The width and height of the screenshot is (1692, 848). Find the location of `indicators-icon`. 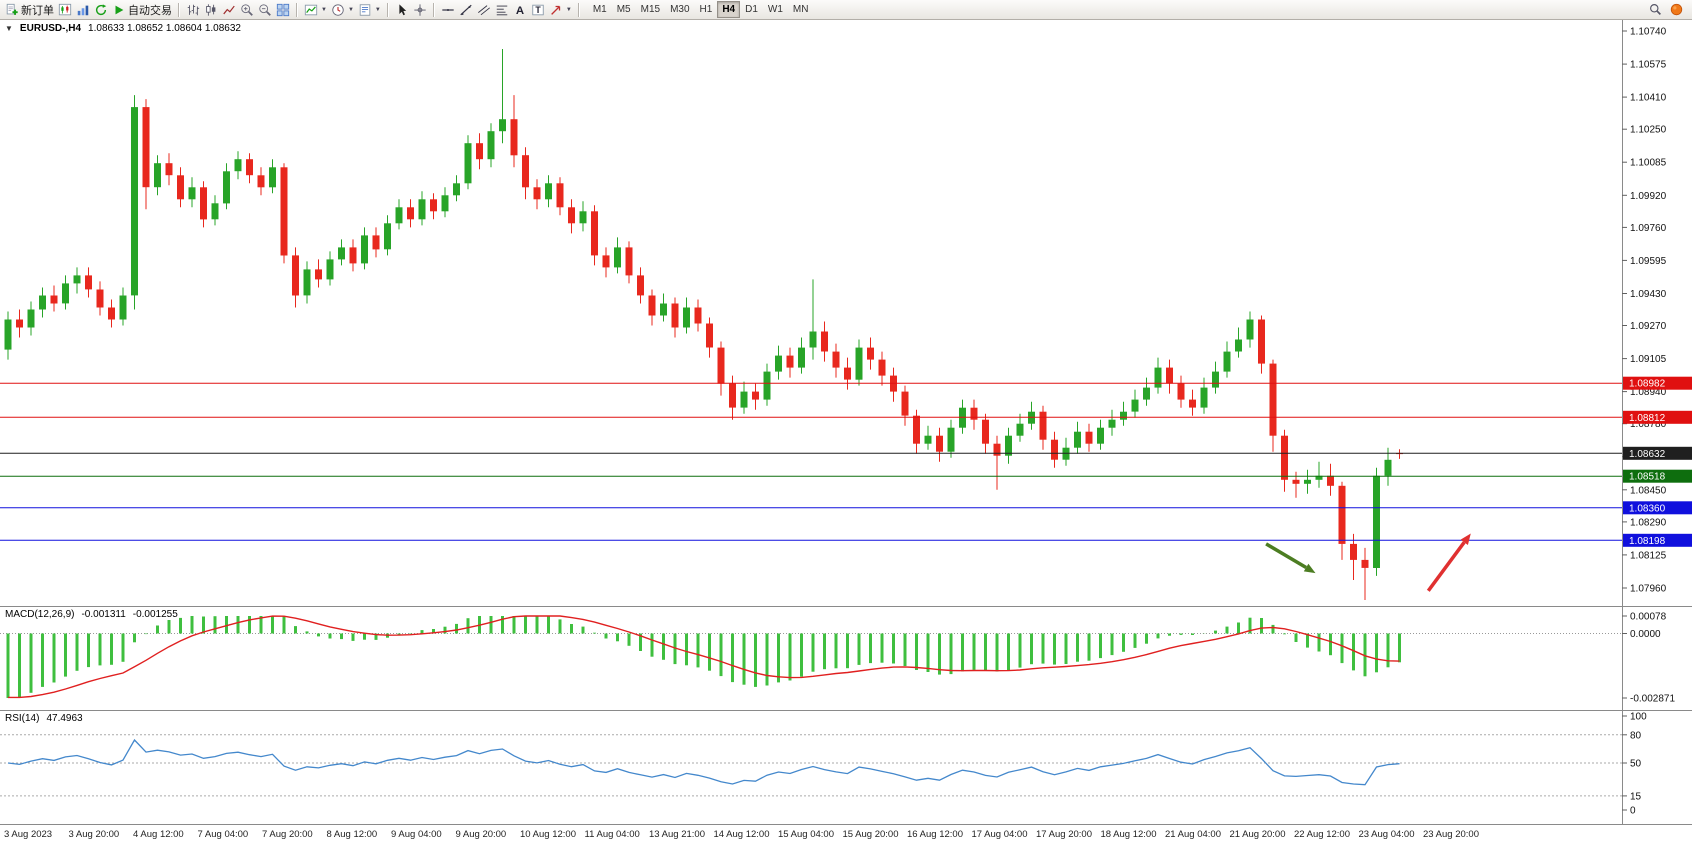

indicators-icon is located at coordinates (311, 9).